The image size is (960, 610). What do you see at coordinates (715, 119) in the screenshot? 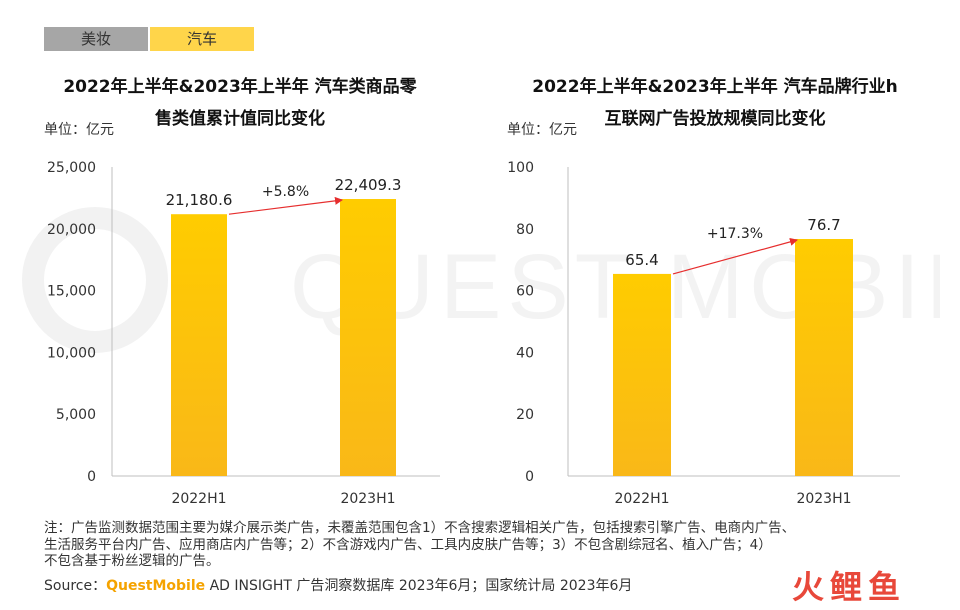
I see `right-chart-title-line2: 互联网广告投放规模同比变化` at bounding box center [715, 119].